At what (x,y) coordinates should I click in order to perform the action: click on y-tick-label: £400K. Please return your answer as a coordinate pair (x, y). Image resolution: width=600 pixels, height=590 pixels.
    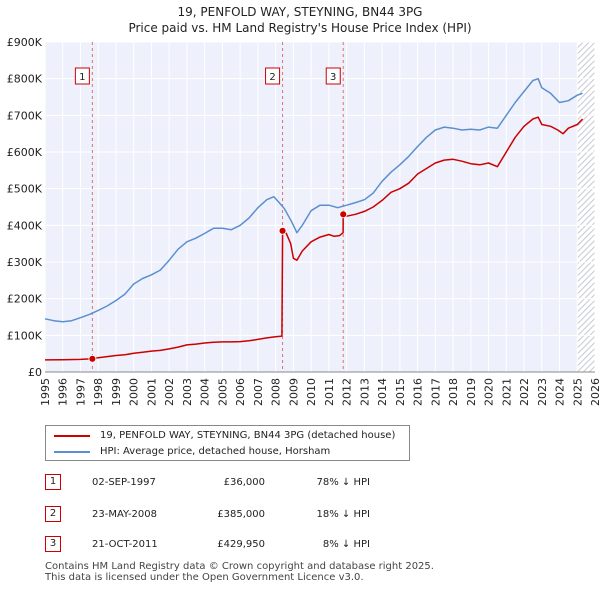
    Looking at the image, I should click on (25, 225).